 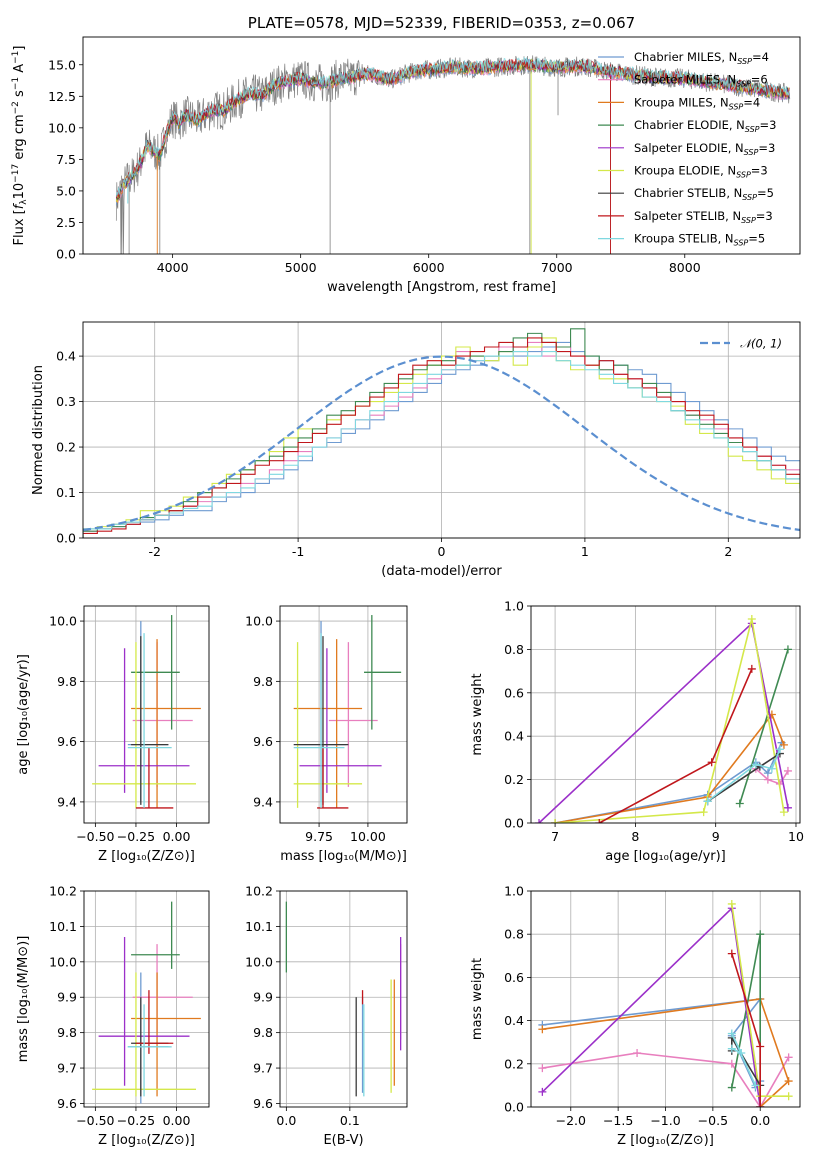 What do you see at coordinates (514, 891) in the screenshot?
I see `y-tick-label: 1.0` at bounding box center [514, 891].